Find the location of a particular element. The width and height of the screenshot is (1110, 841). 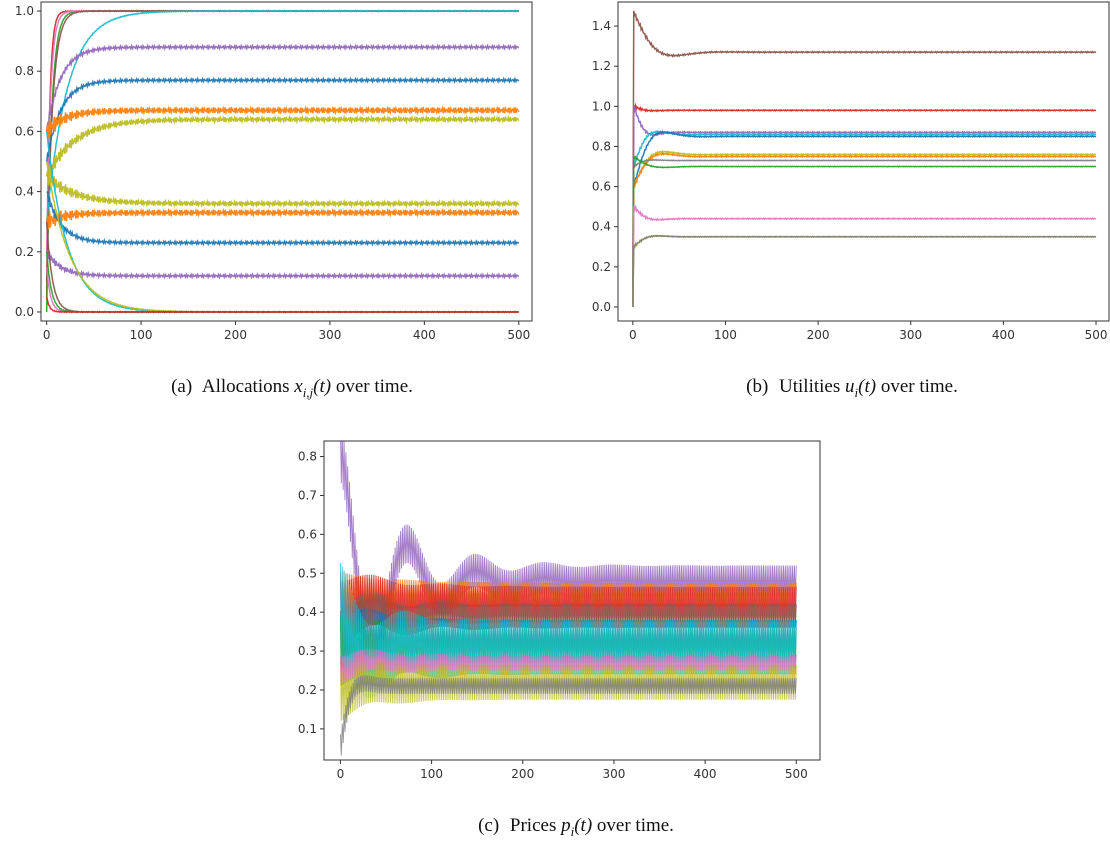

utilities-x-tick-label: 500 is located at coordinates (1096, 335).